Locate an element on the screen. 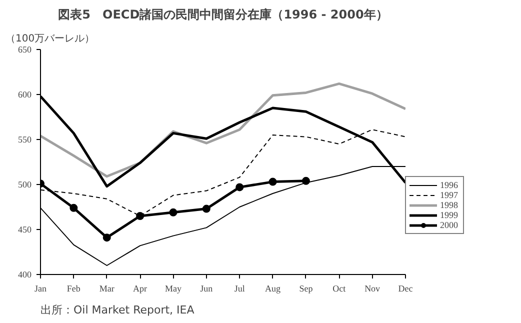 Image resolution: width=521 pixels, height=323 pixels. legend-label: 1996 is located at coordinates (449, 185).